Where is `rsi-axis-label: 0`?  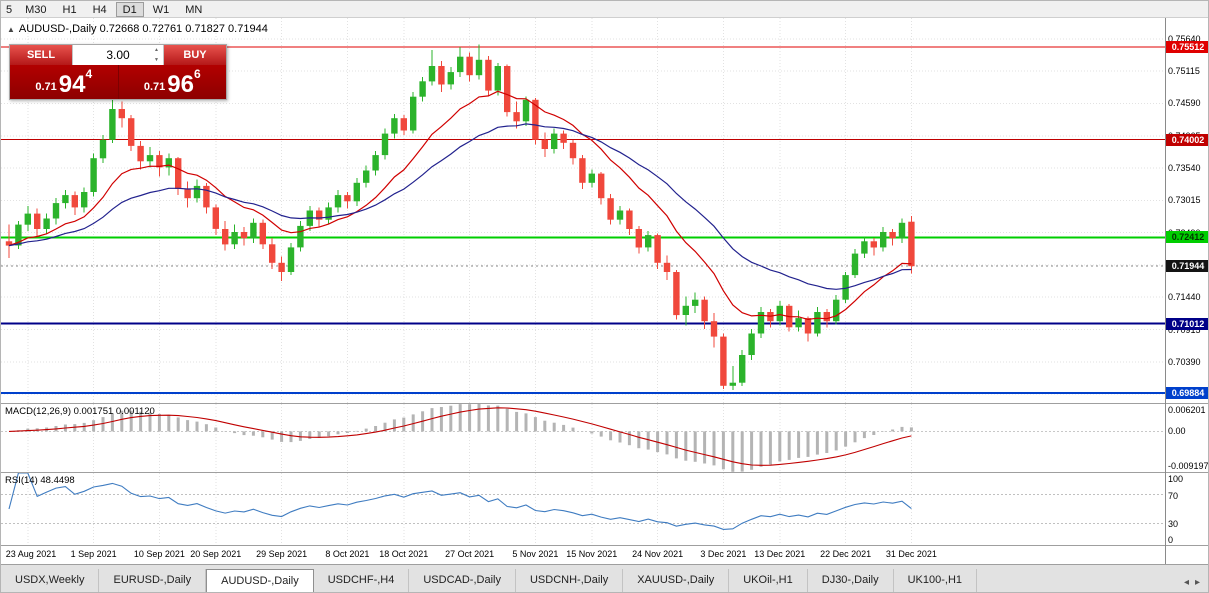 rsi-axis-label: 0 is located at coordinates (1171, 540).